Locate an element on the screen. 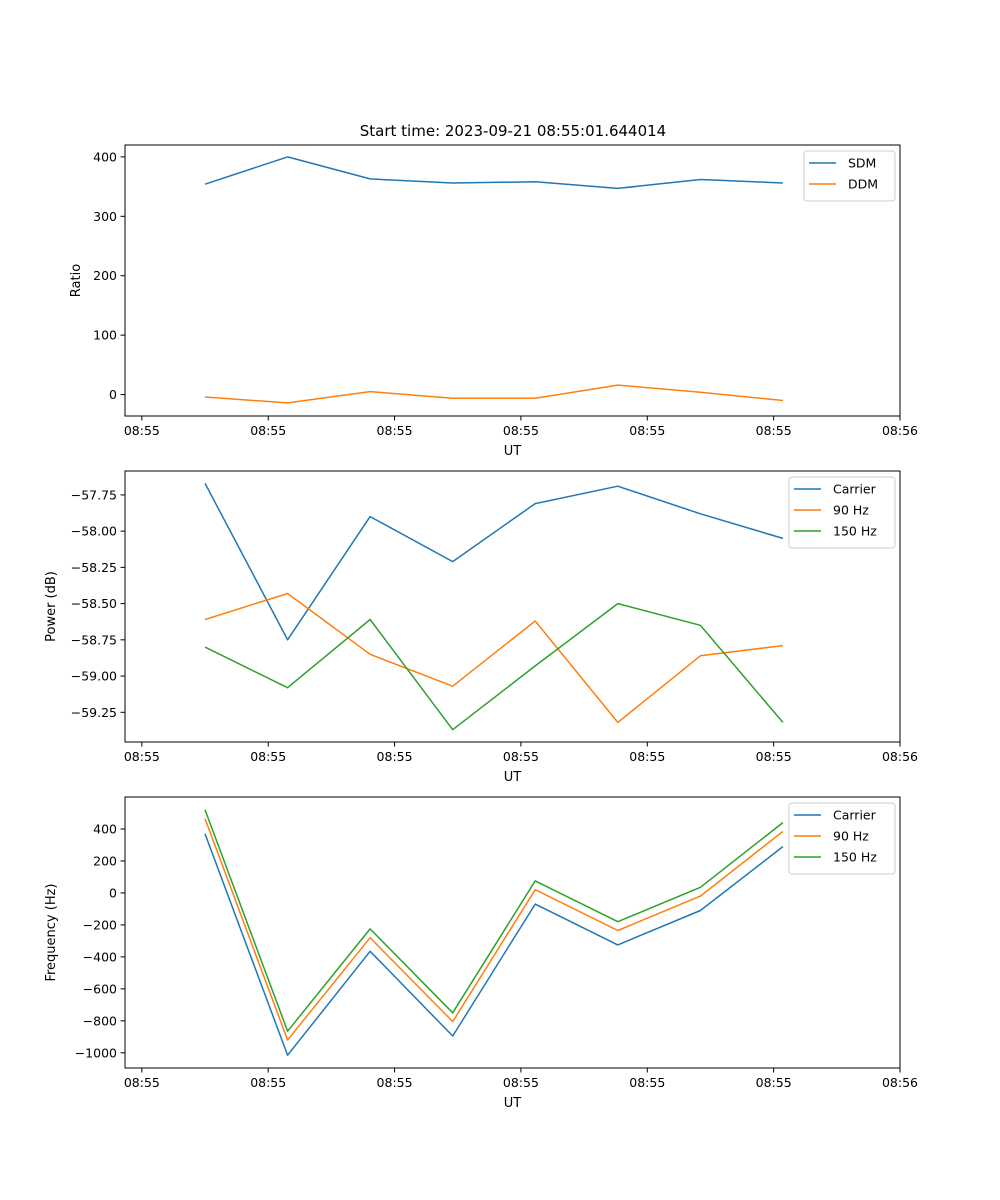  y-axis-label: Power (dB) is located at coordinates (51, 606).